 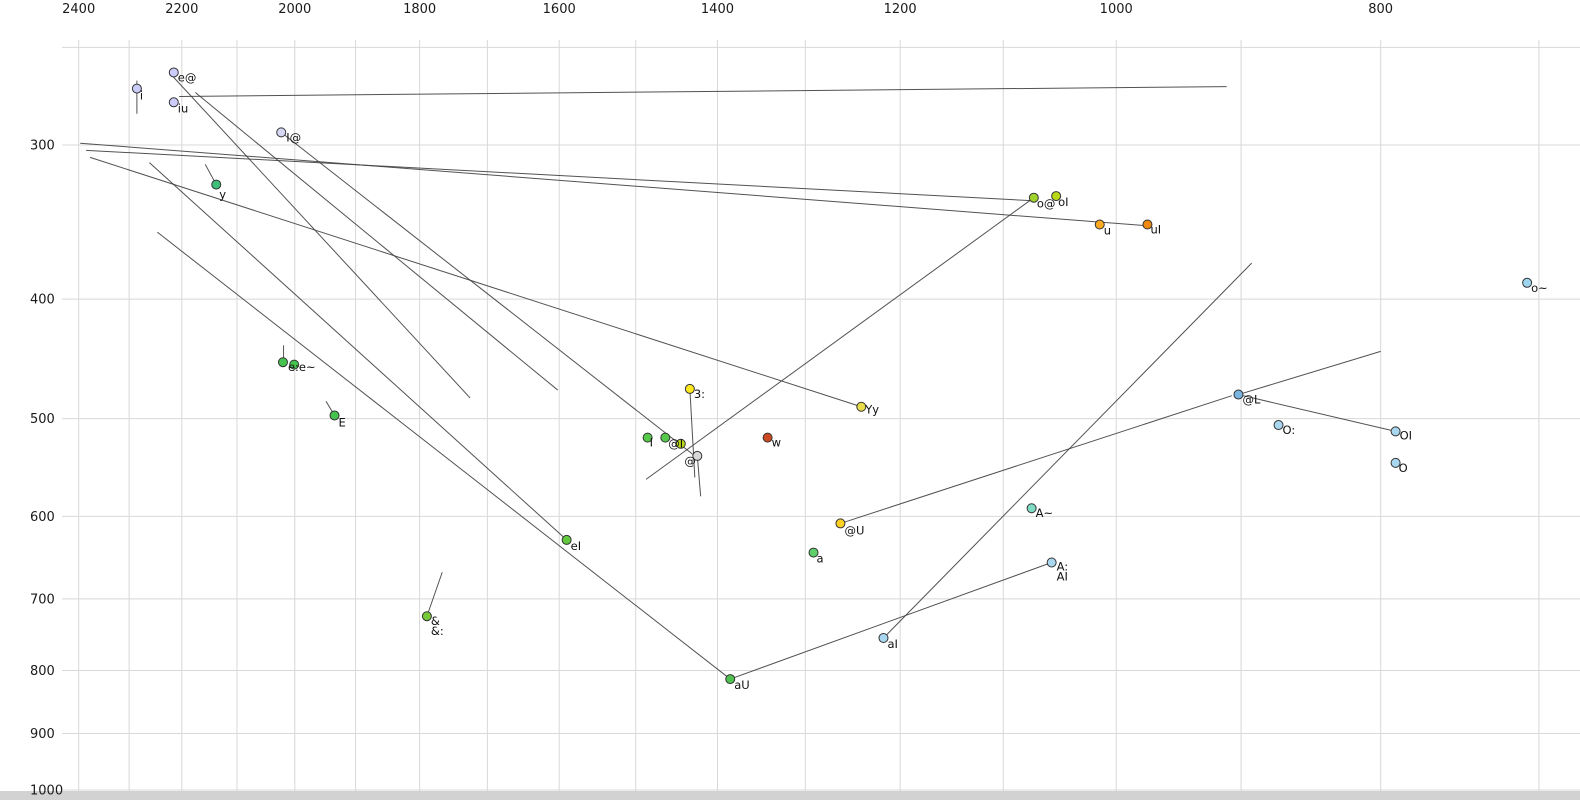 What do you see at coordinates (1062, 577) in the screenshot?
I see `vowel-point-label: AI` at bounding box center [1062, 577].